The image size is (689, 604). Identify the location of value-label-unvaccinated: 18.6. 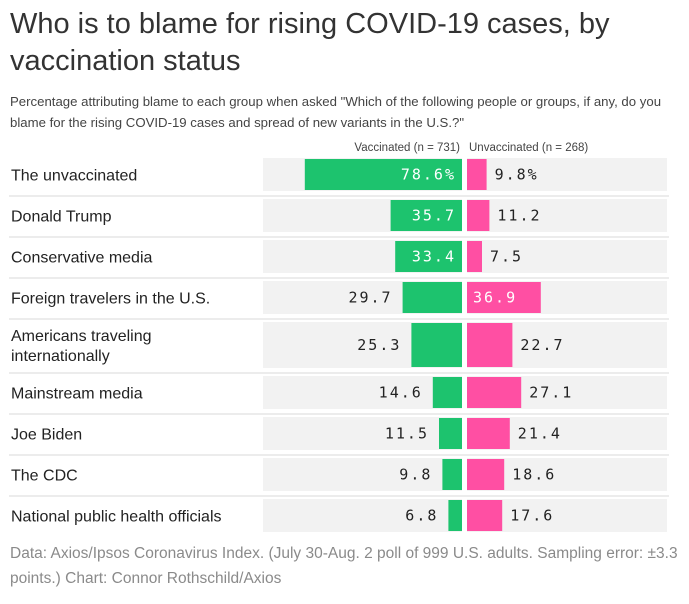
(534, 475).